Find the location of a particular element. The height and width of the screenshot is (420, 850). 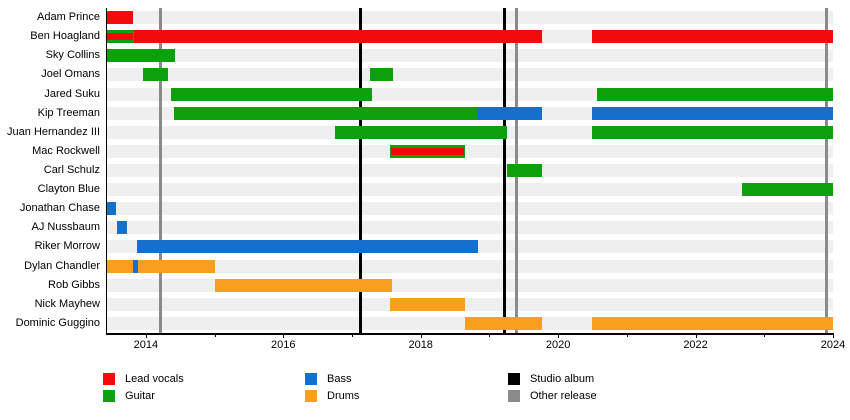

member-label: Juan Hernandez III is located at coordinates (53, 131).